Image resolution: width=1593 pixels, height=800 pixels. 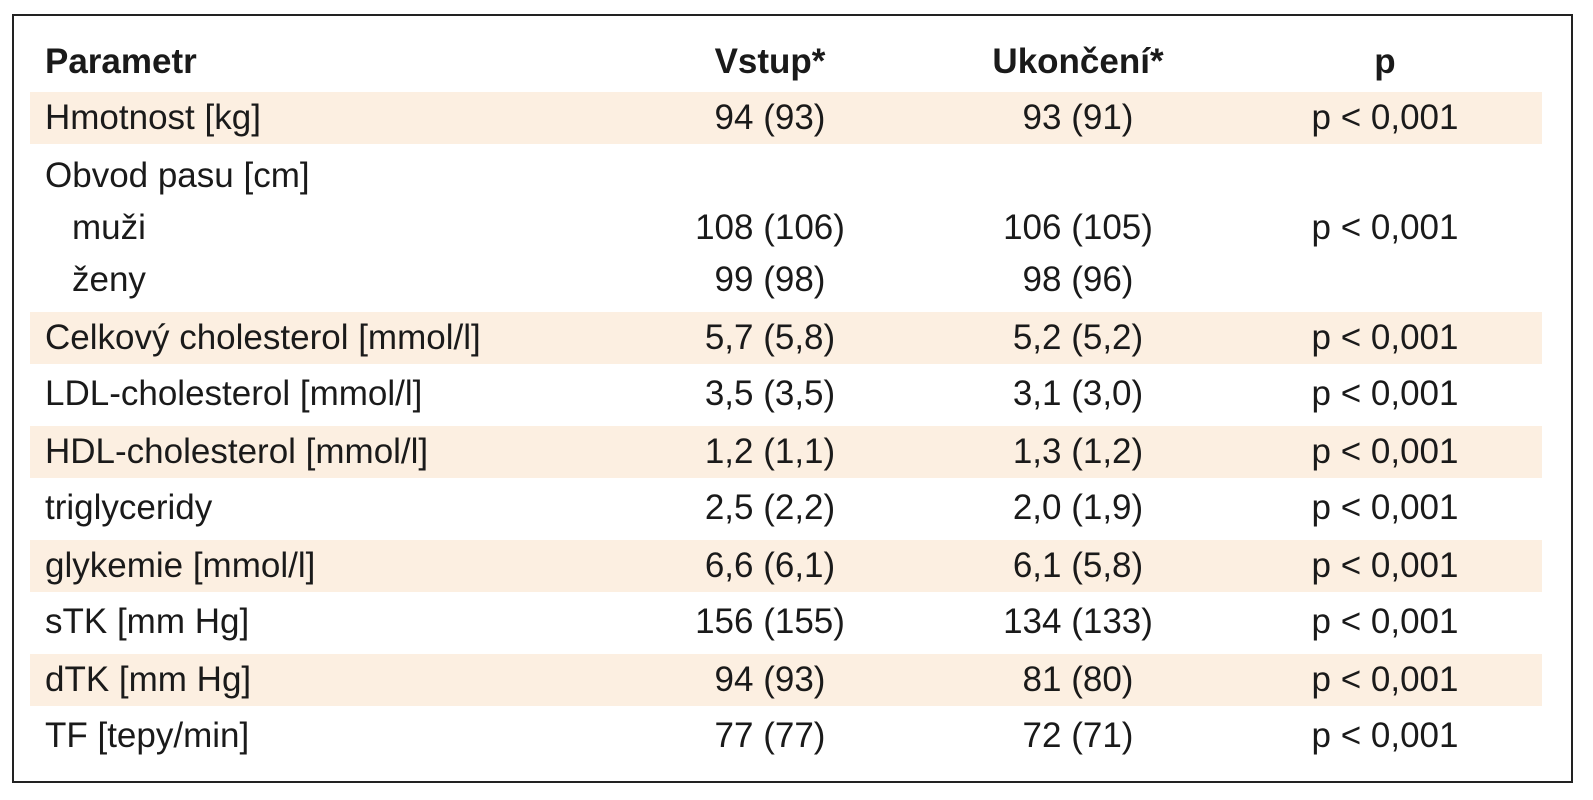 I want to click on row-label: glykemie [mmol/l], so click(x=180, y=565).